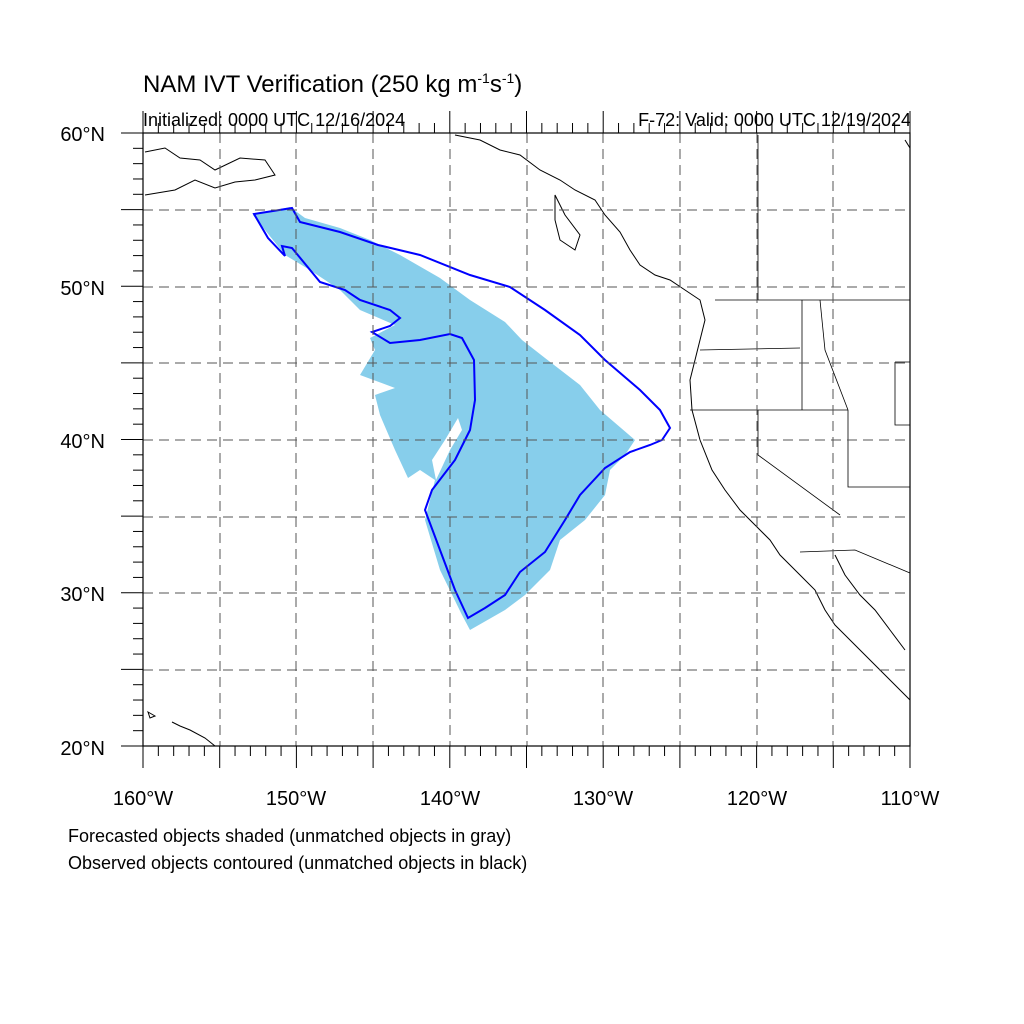  I want to click on lon-label-150: 150°W, so click(296, 799).